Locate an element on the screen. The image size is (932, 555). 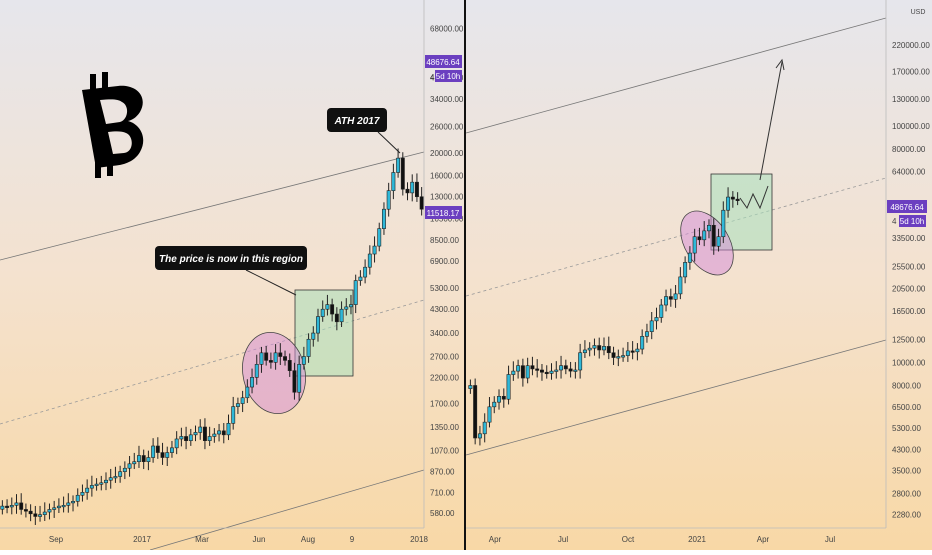
x-tick-label: Oct is located at coordinates (628, 539).